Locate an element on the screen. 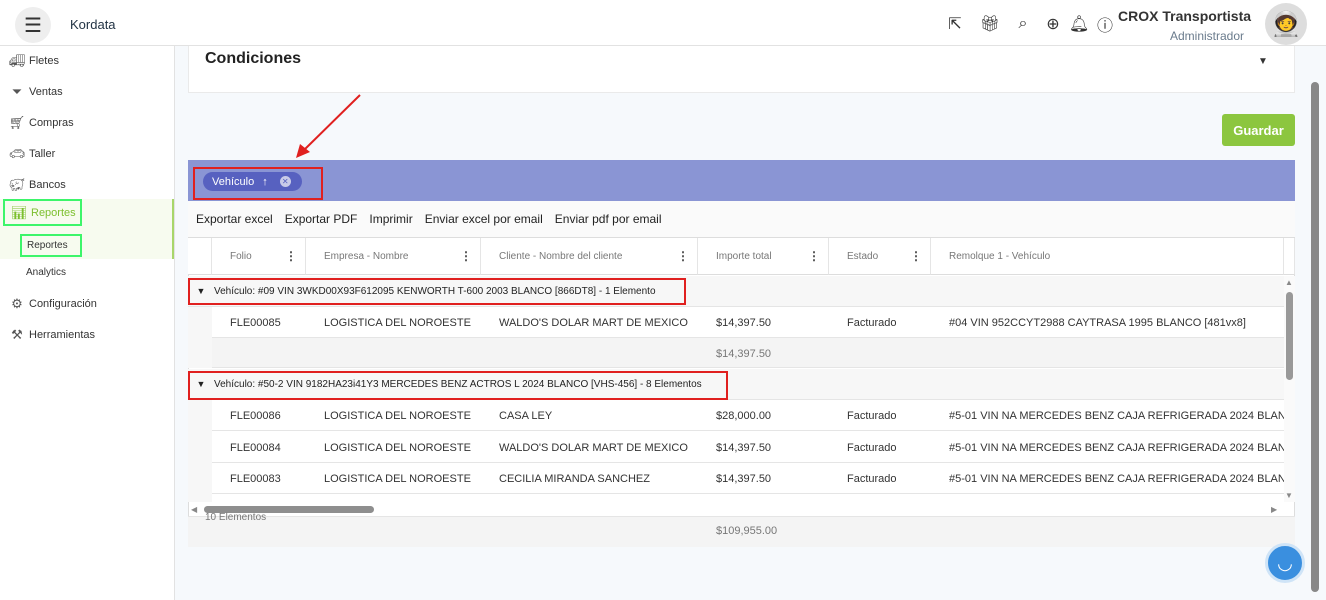  funnel-money-icon: ⏷ is located at coordinates (17, 91).